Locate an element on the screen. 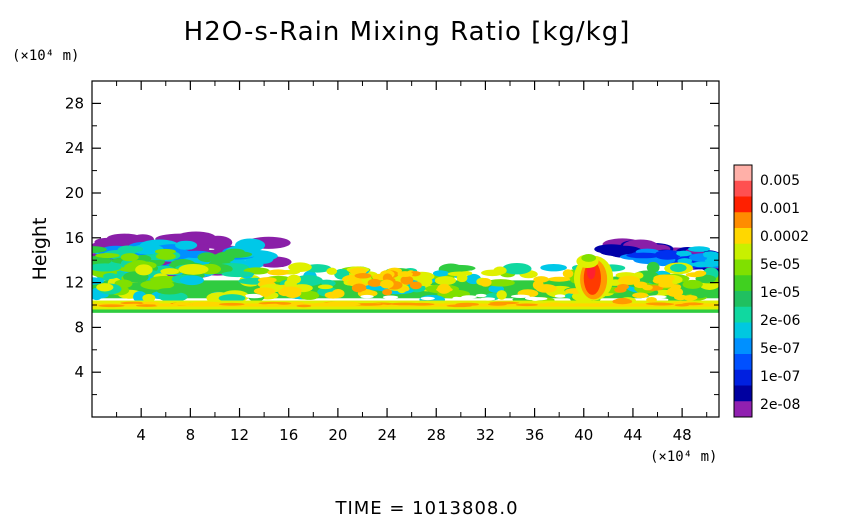 This screenshot has width=854, height=519. anvil-cyan is located at coordinates (186, 245).